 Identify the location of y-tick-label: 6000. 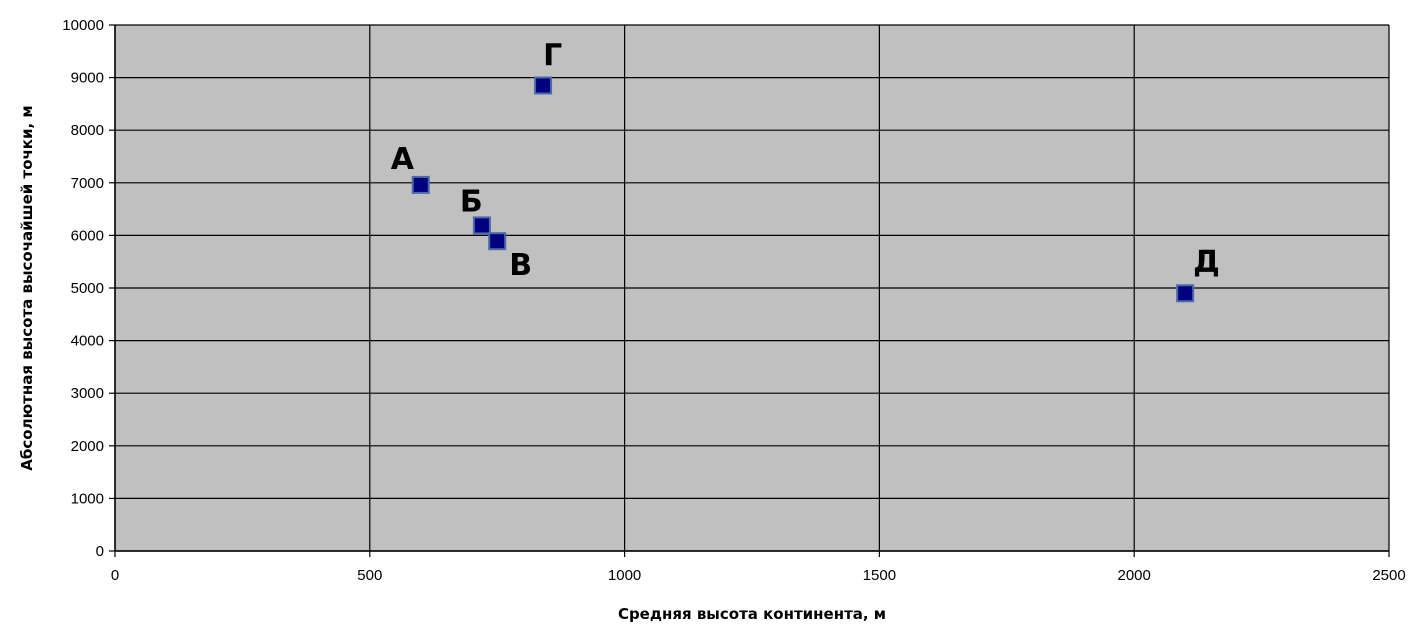
(87, 235).